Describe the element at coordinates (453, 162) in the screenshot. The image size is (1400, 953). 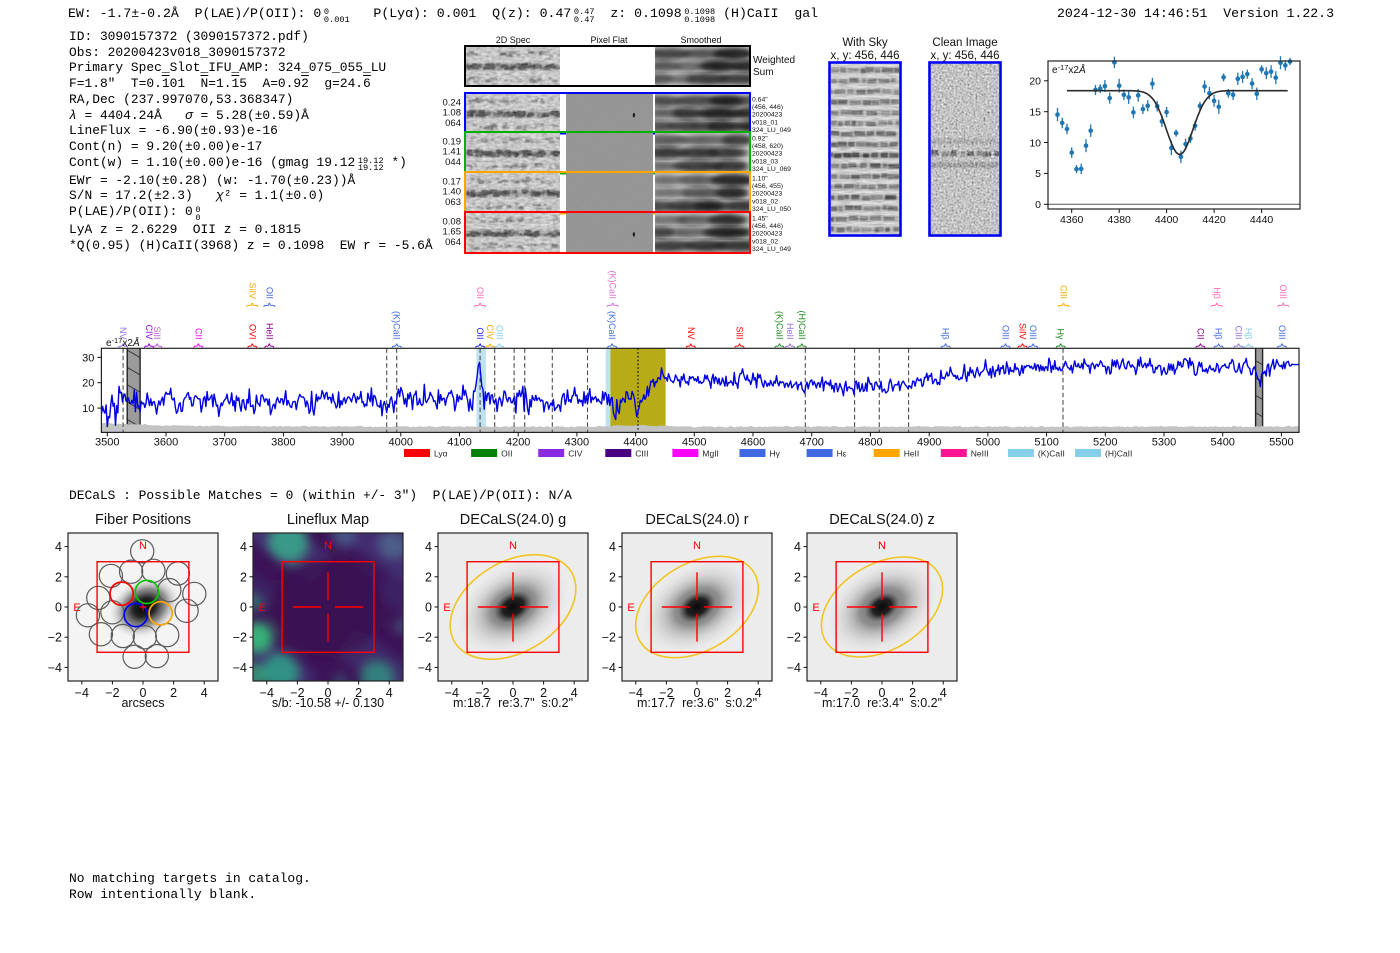
I see `svg-text: 044` at that location.